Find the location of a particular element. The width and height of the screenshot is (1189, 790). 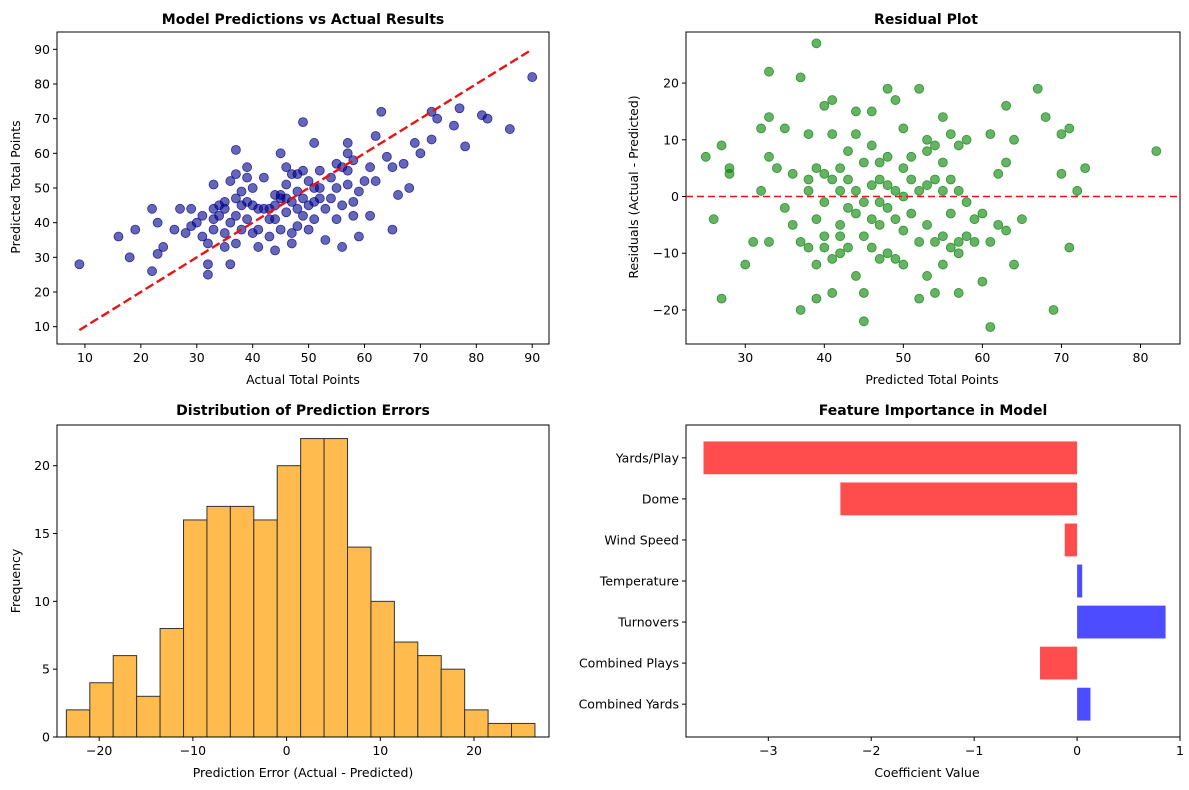

x-tick-label: 1 is located at coordinates (1180, 750).